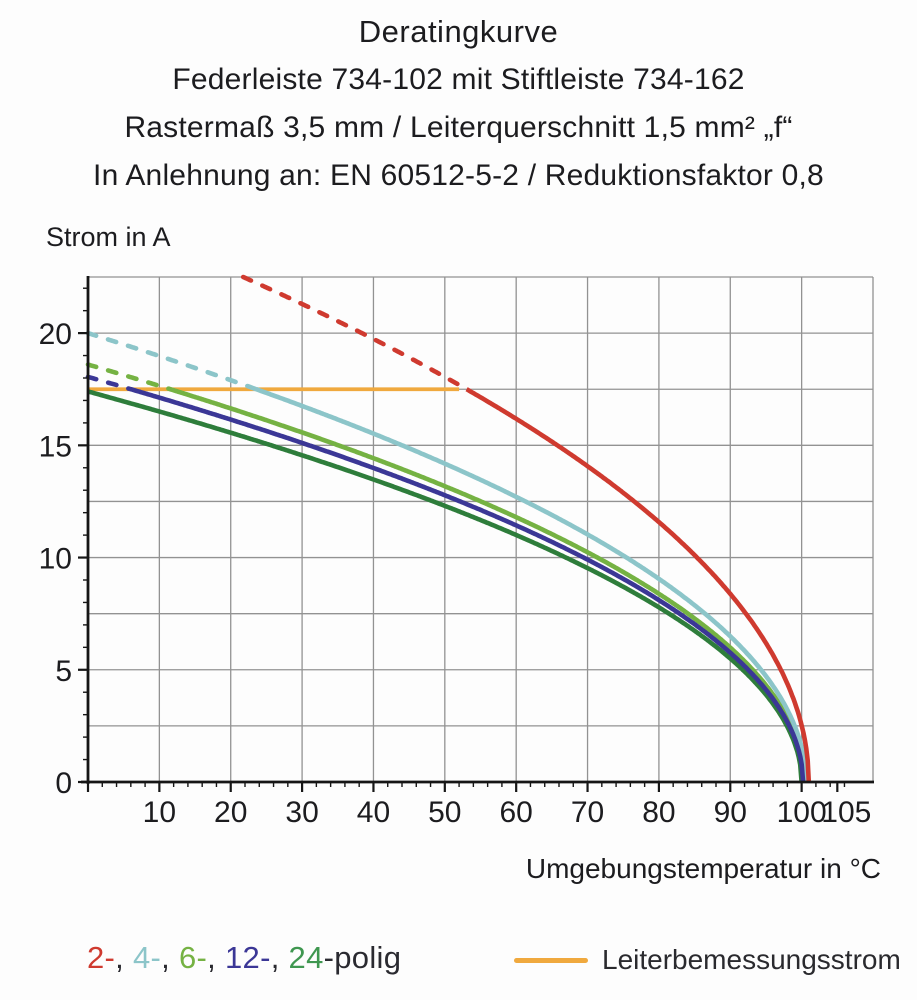 This screenshot has width=917, height=1000. Describe the element at coordinates (306, 957) in the screenshot. I see `legend-pole-part: 24` at that location.